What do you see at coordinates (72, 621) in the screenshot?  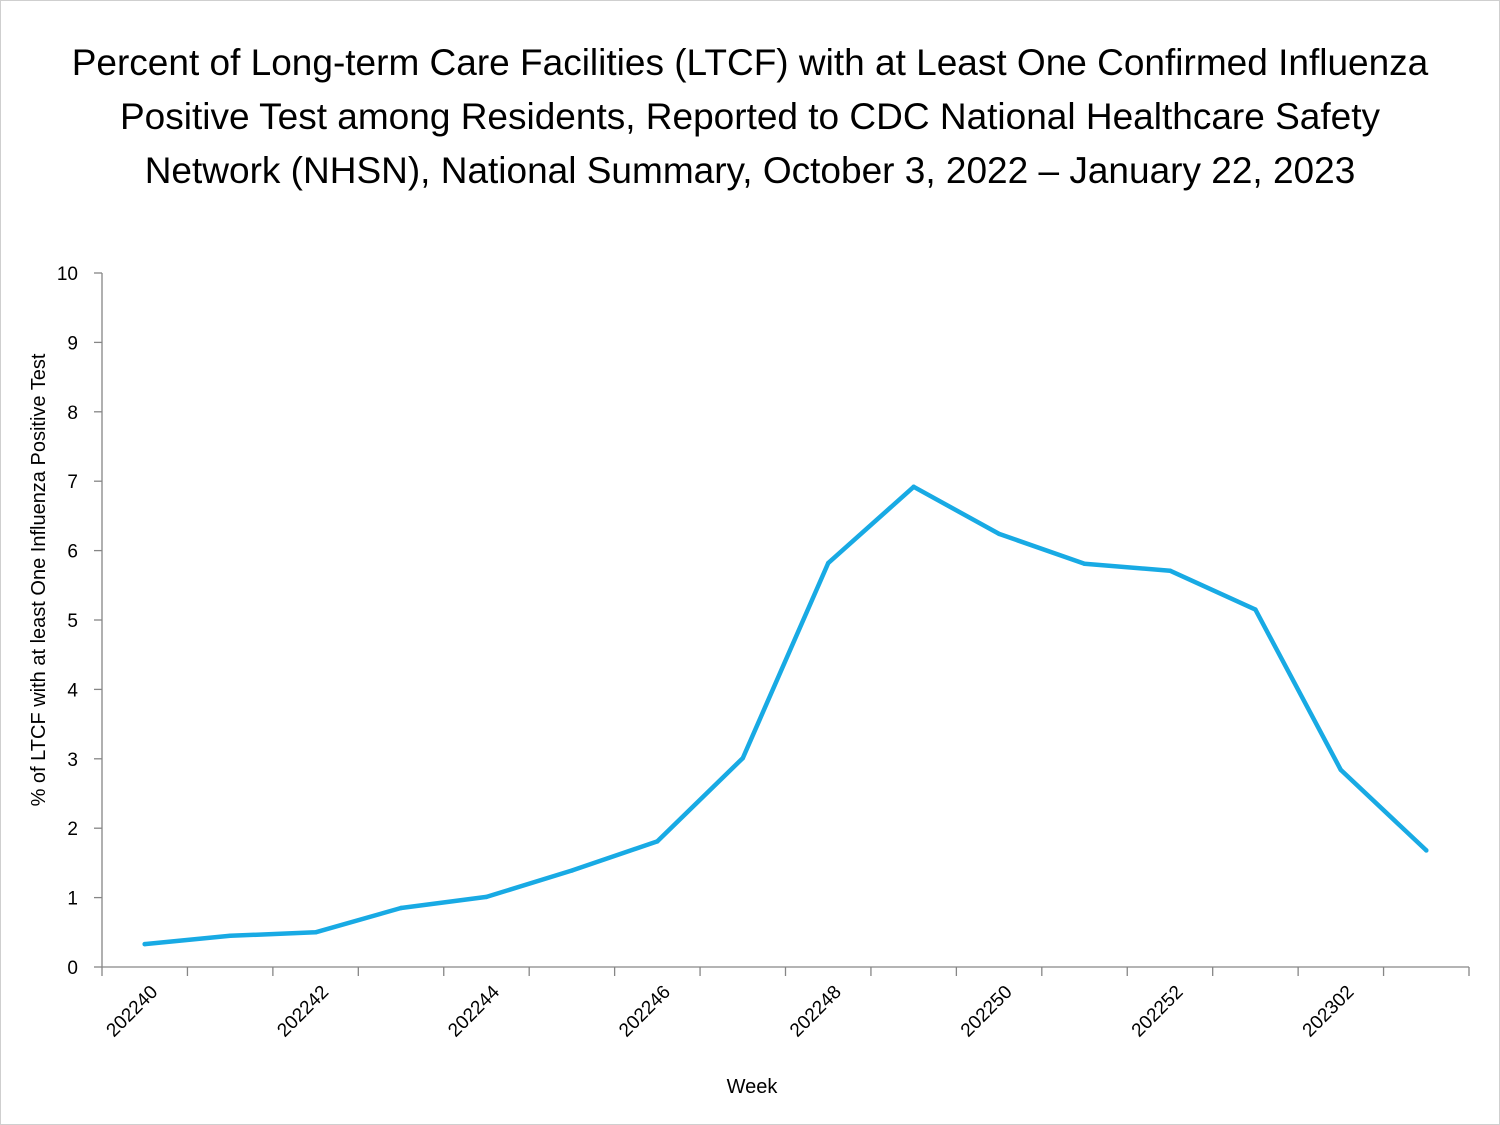 I see `y-tick-label: 5` at bounding box center [72, 621].